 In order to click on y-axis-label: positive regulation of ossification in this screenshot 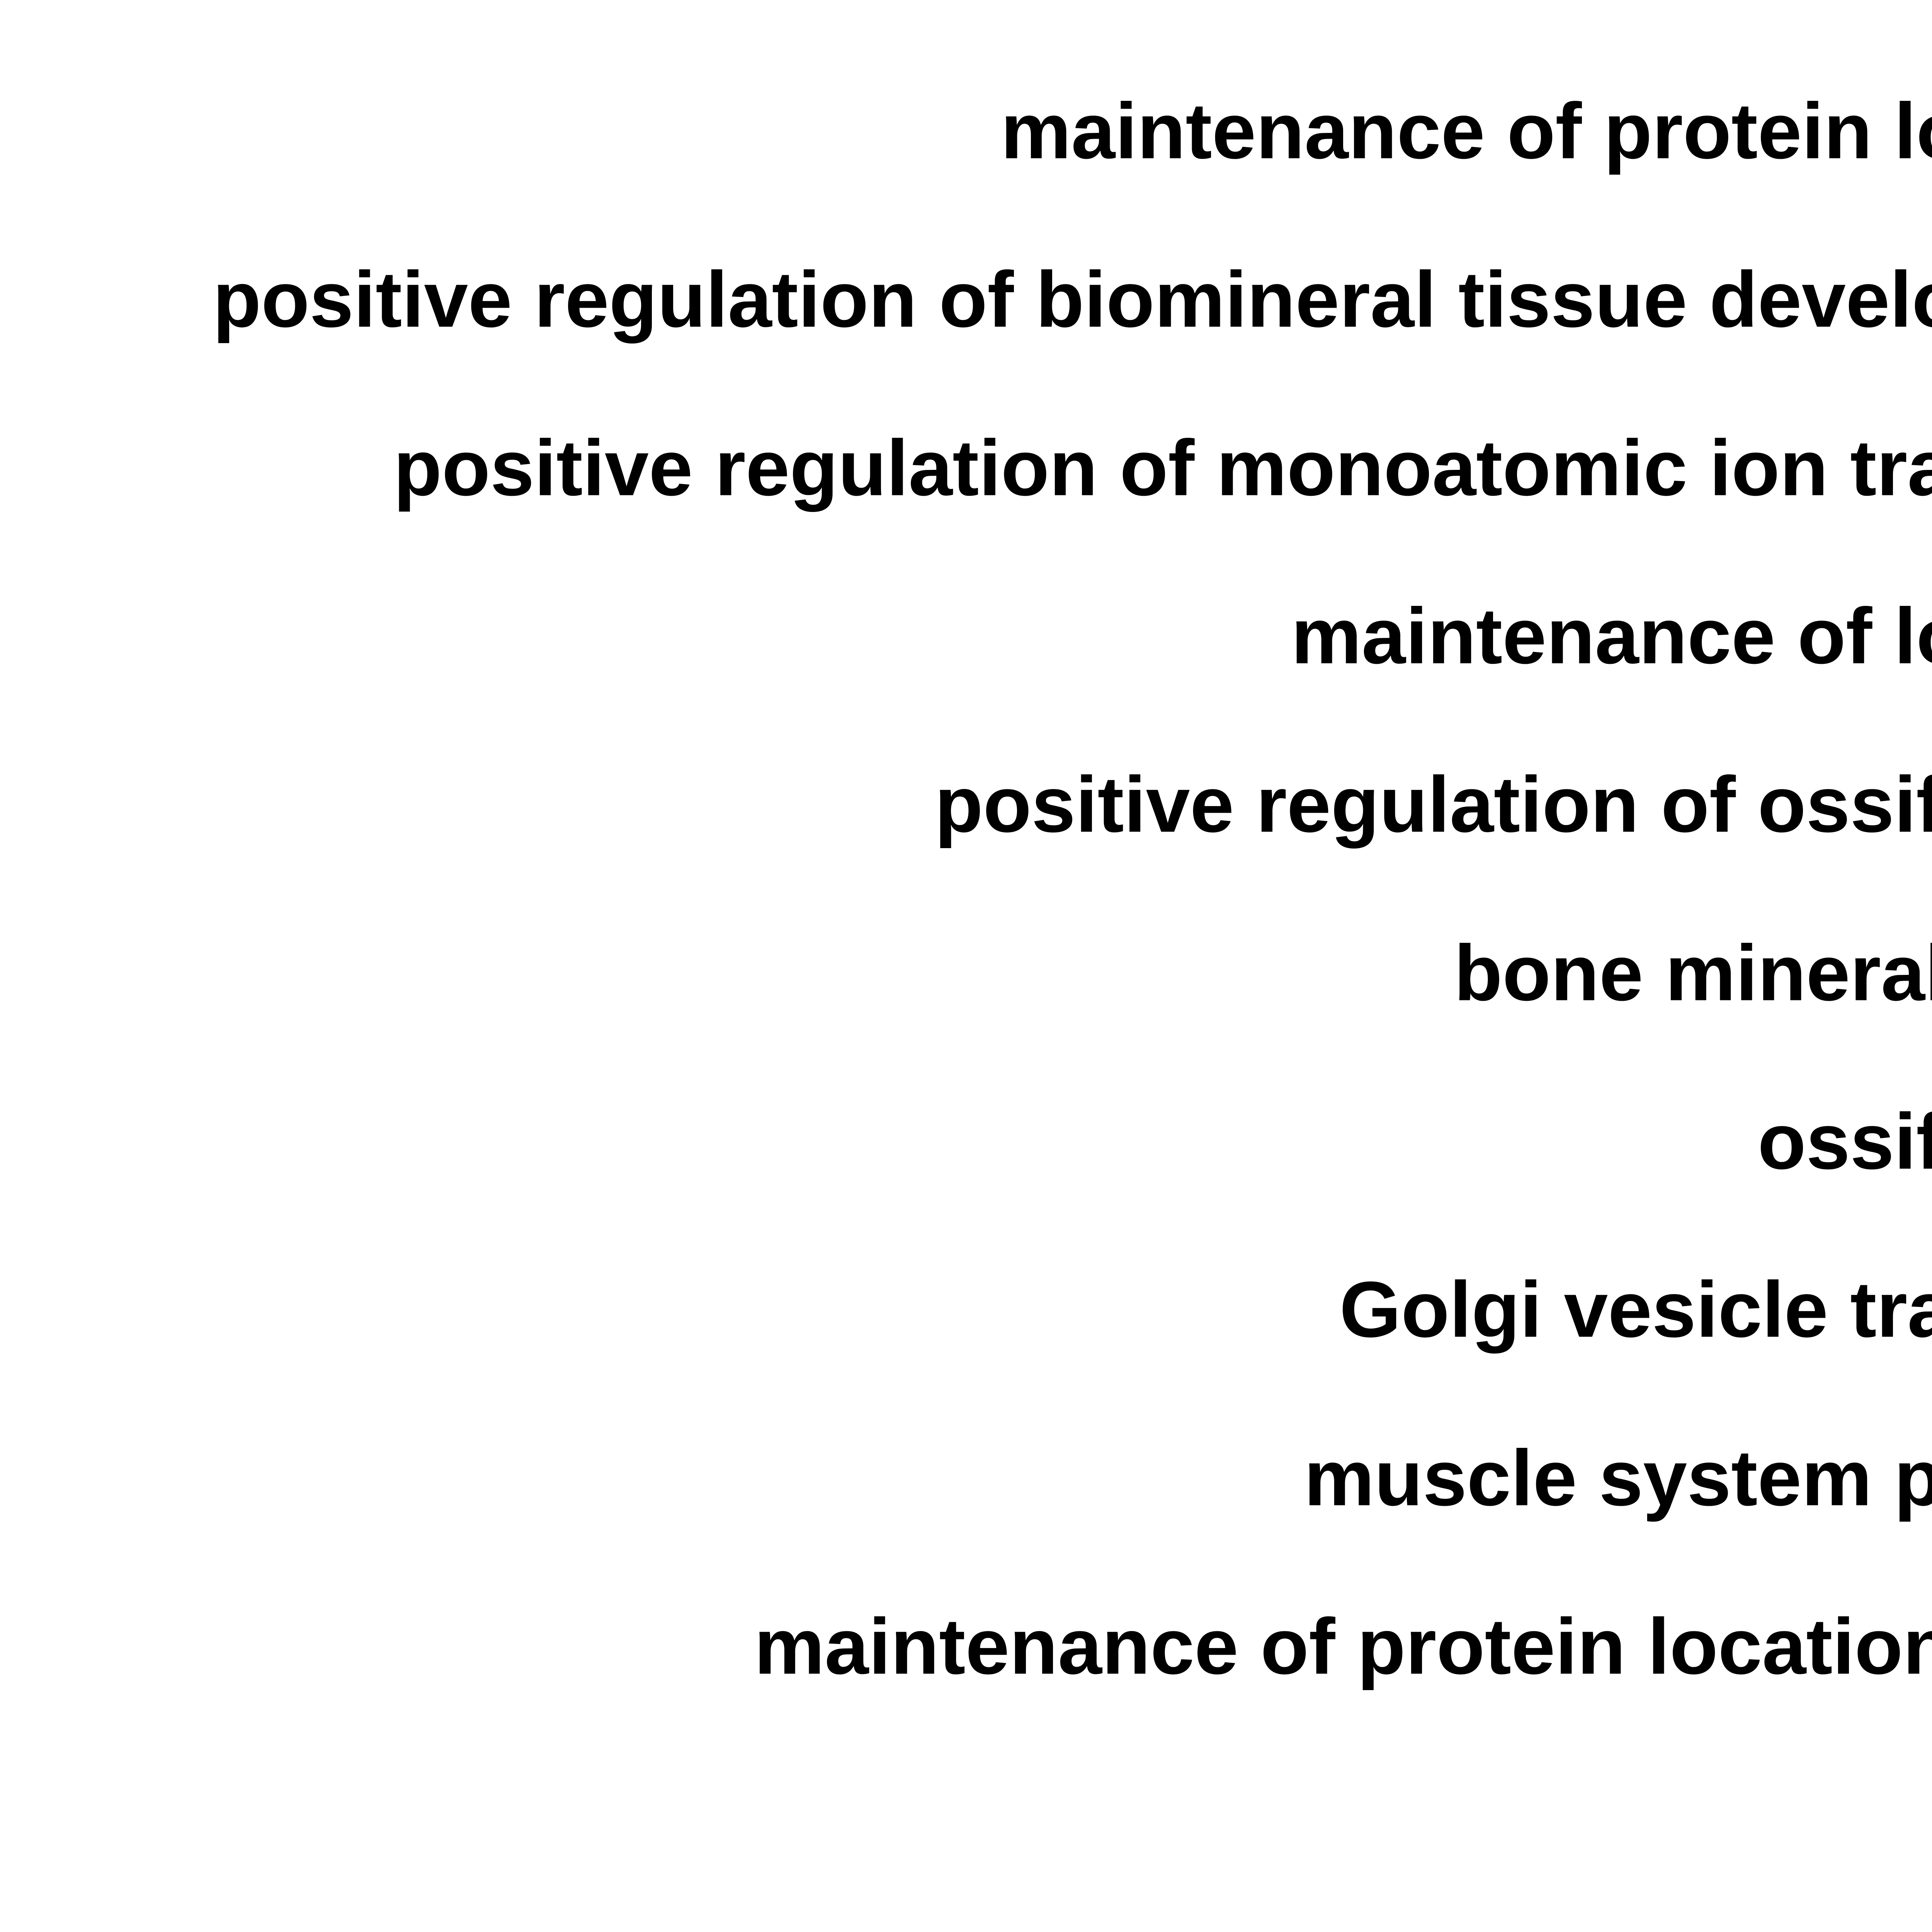, I will do `click(1433, 805)`.